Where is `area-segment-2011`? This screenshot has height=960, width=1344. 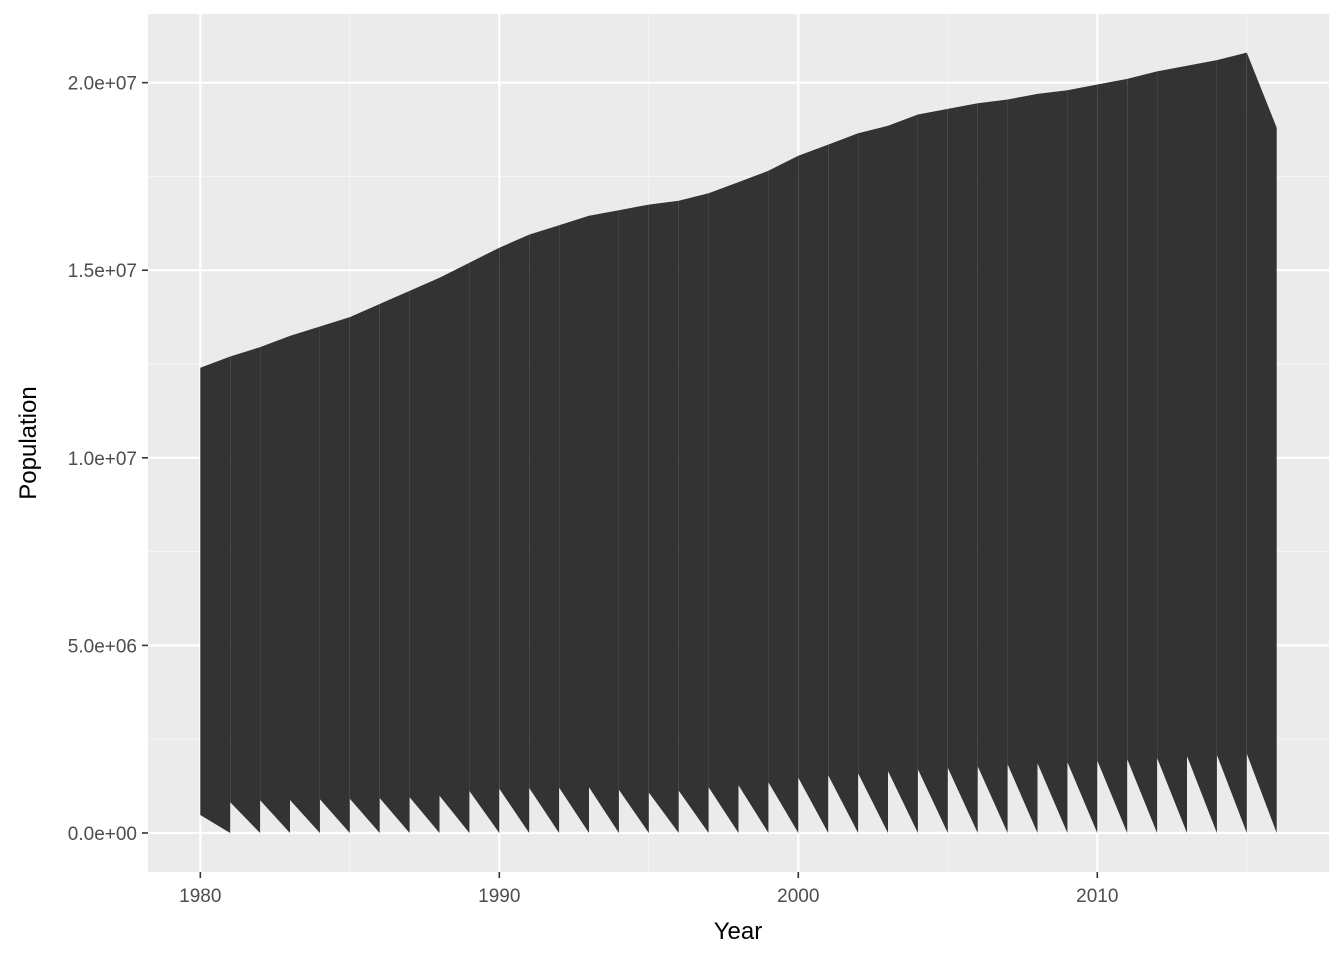 area-segment-2011 is located at coordinates (1142, 452).